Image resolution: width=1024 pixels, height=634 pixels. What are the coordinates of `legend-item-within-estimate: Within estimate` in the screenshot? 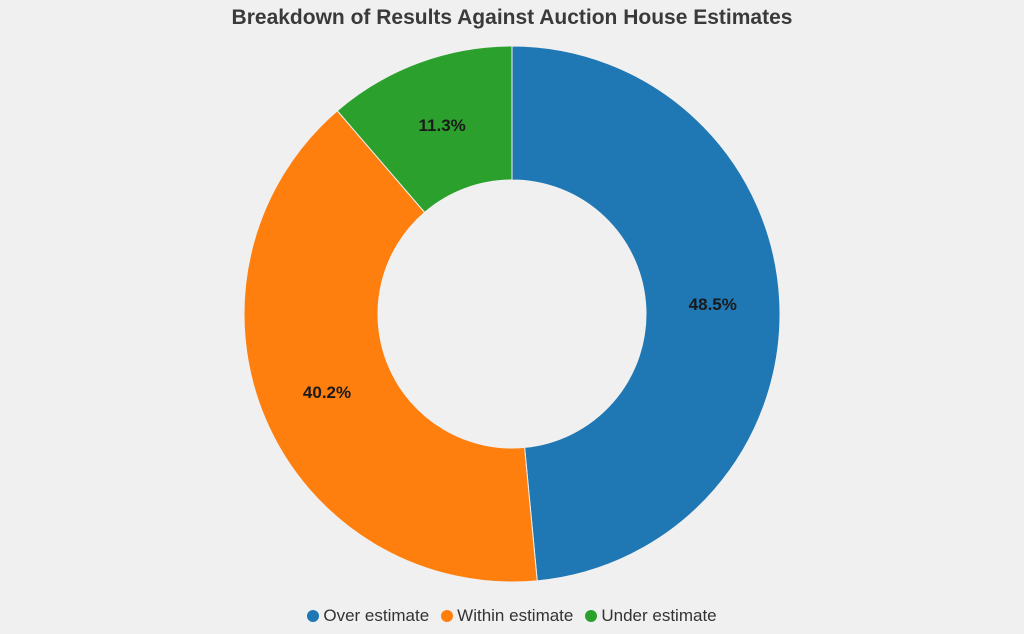 It's located at (507, 616).